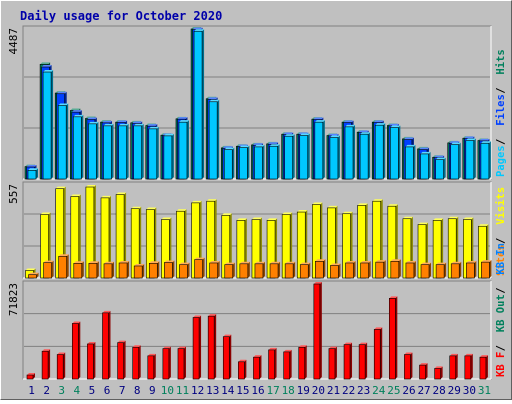  Describe the element at coordinates (13, 194) in the screenshot. I see `y-max-label: 557` at that location.